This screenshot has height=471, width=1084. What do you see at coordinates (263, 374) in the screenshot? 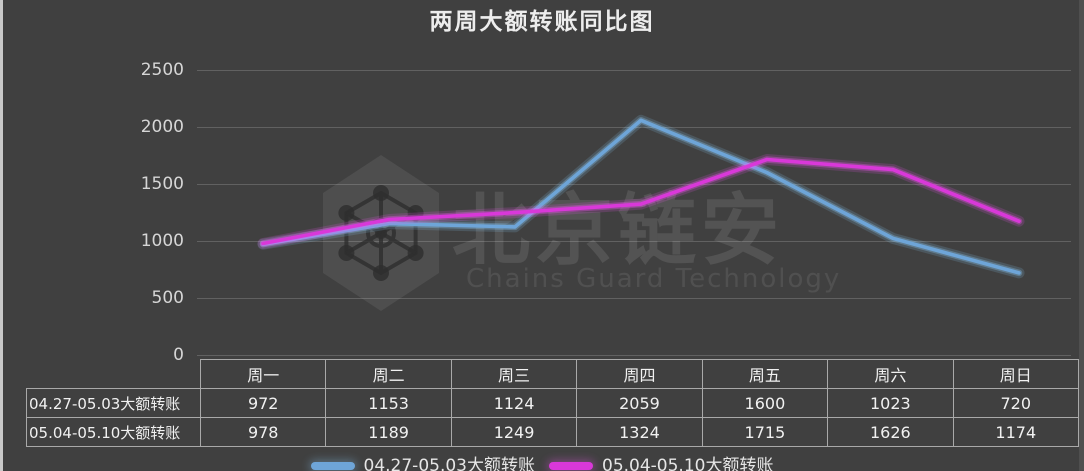
I see `table-col-header: 周一` at bounding box center [263, 374].